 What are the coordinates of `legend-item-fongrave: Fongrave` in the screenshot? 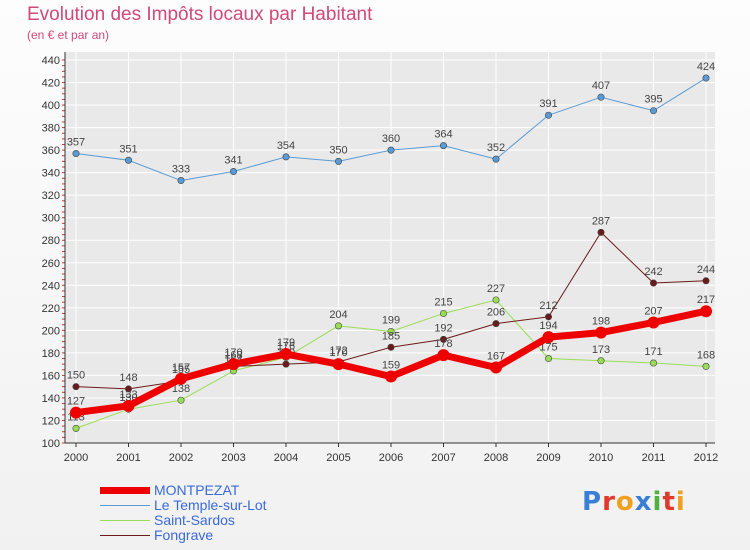 It's located at (210, 535).